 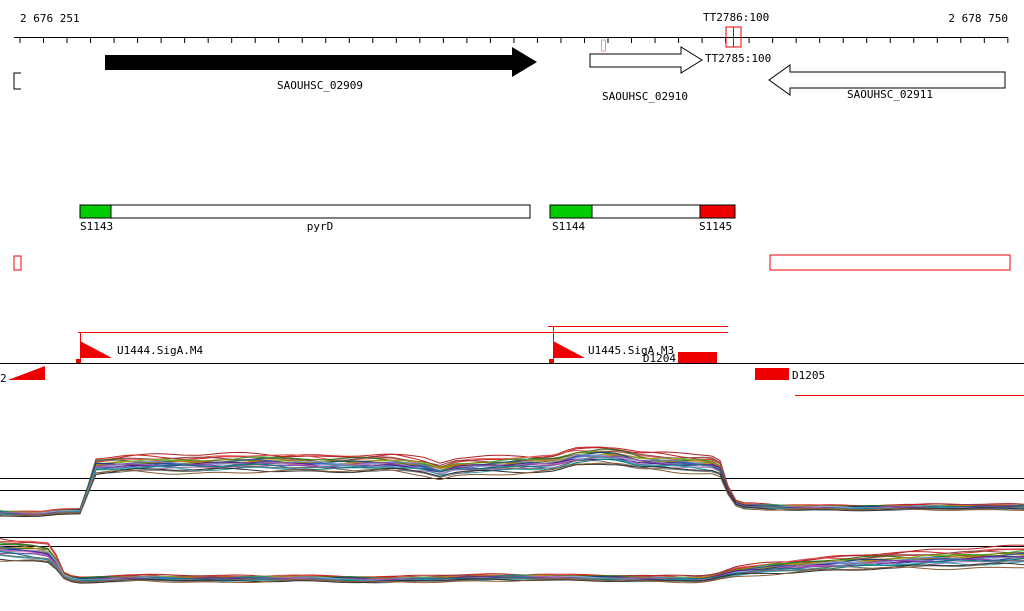 I want to click on transcript-start-label: S1143, so click(x=96, y=226).